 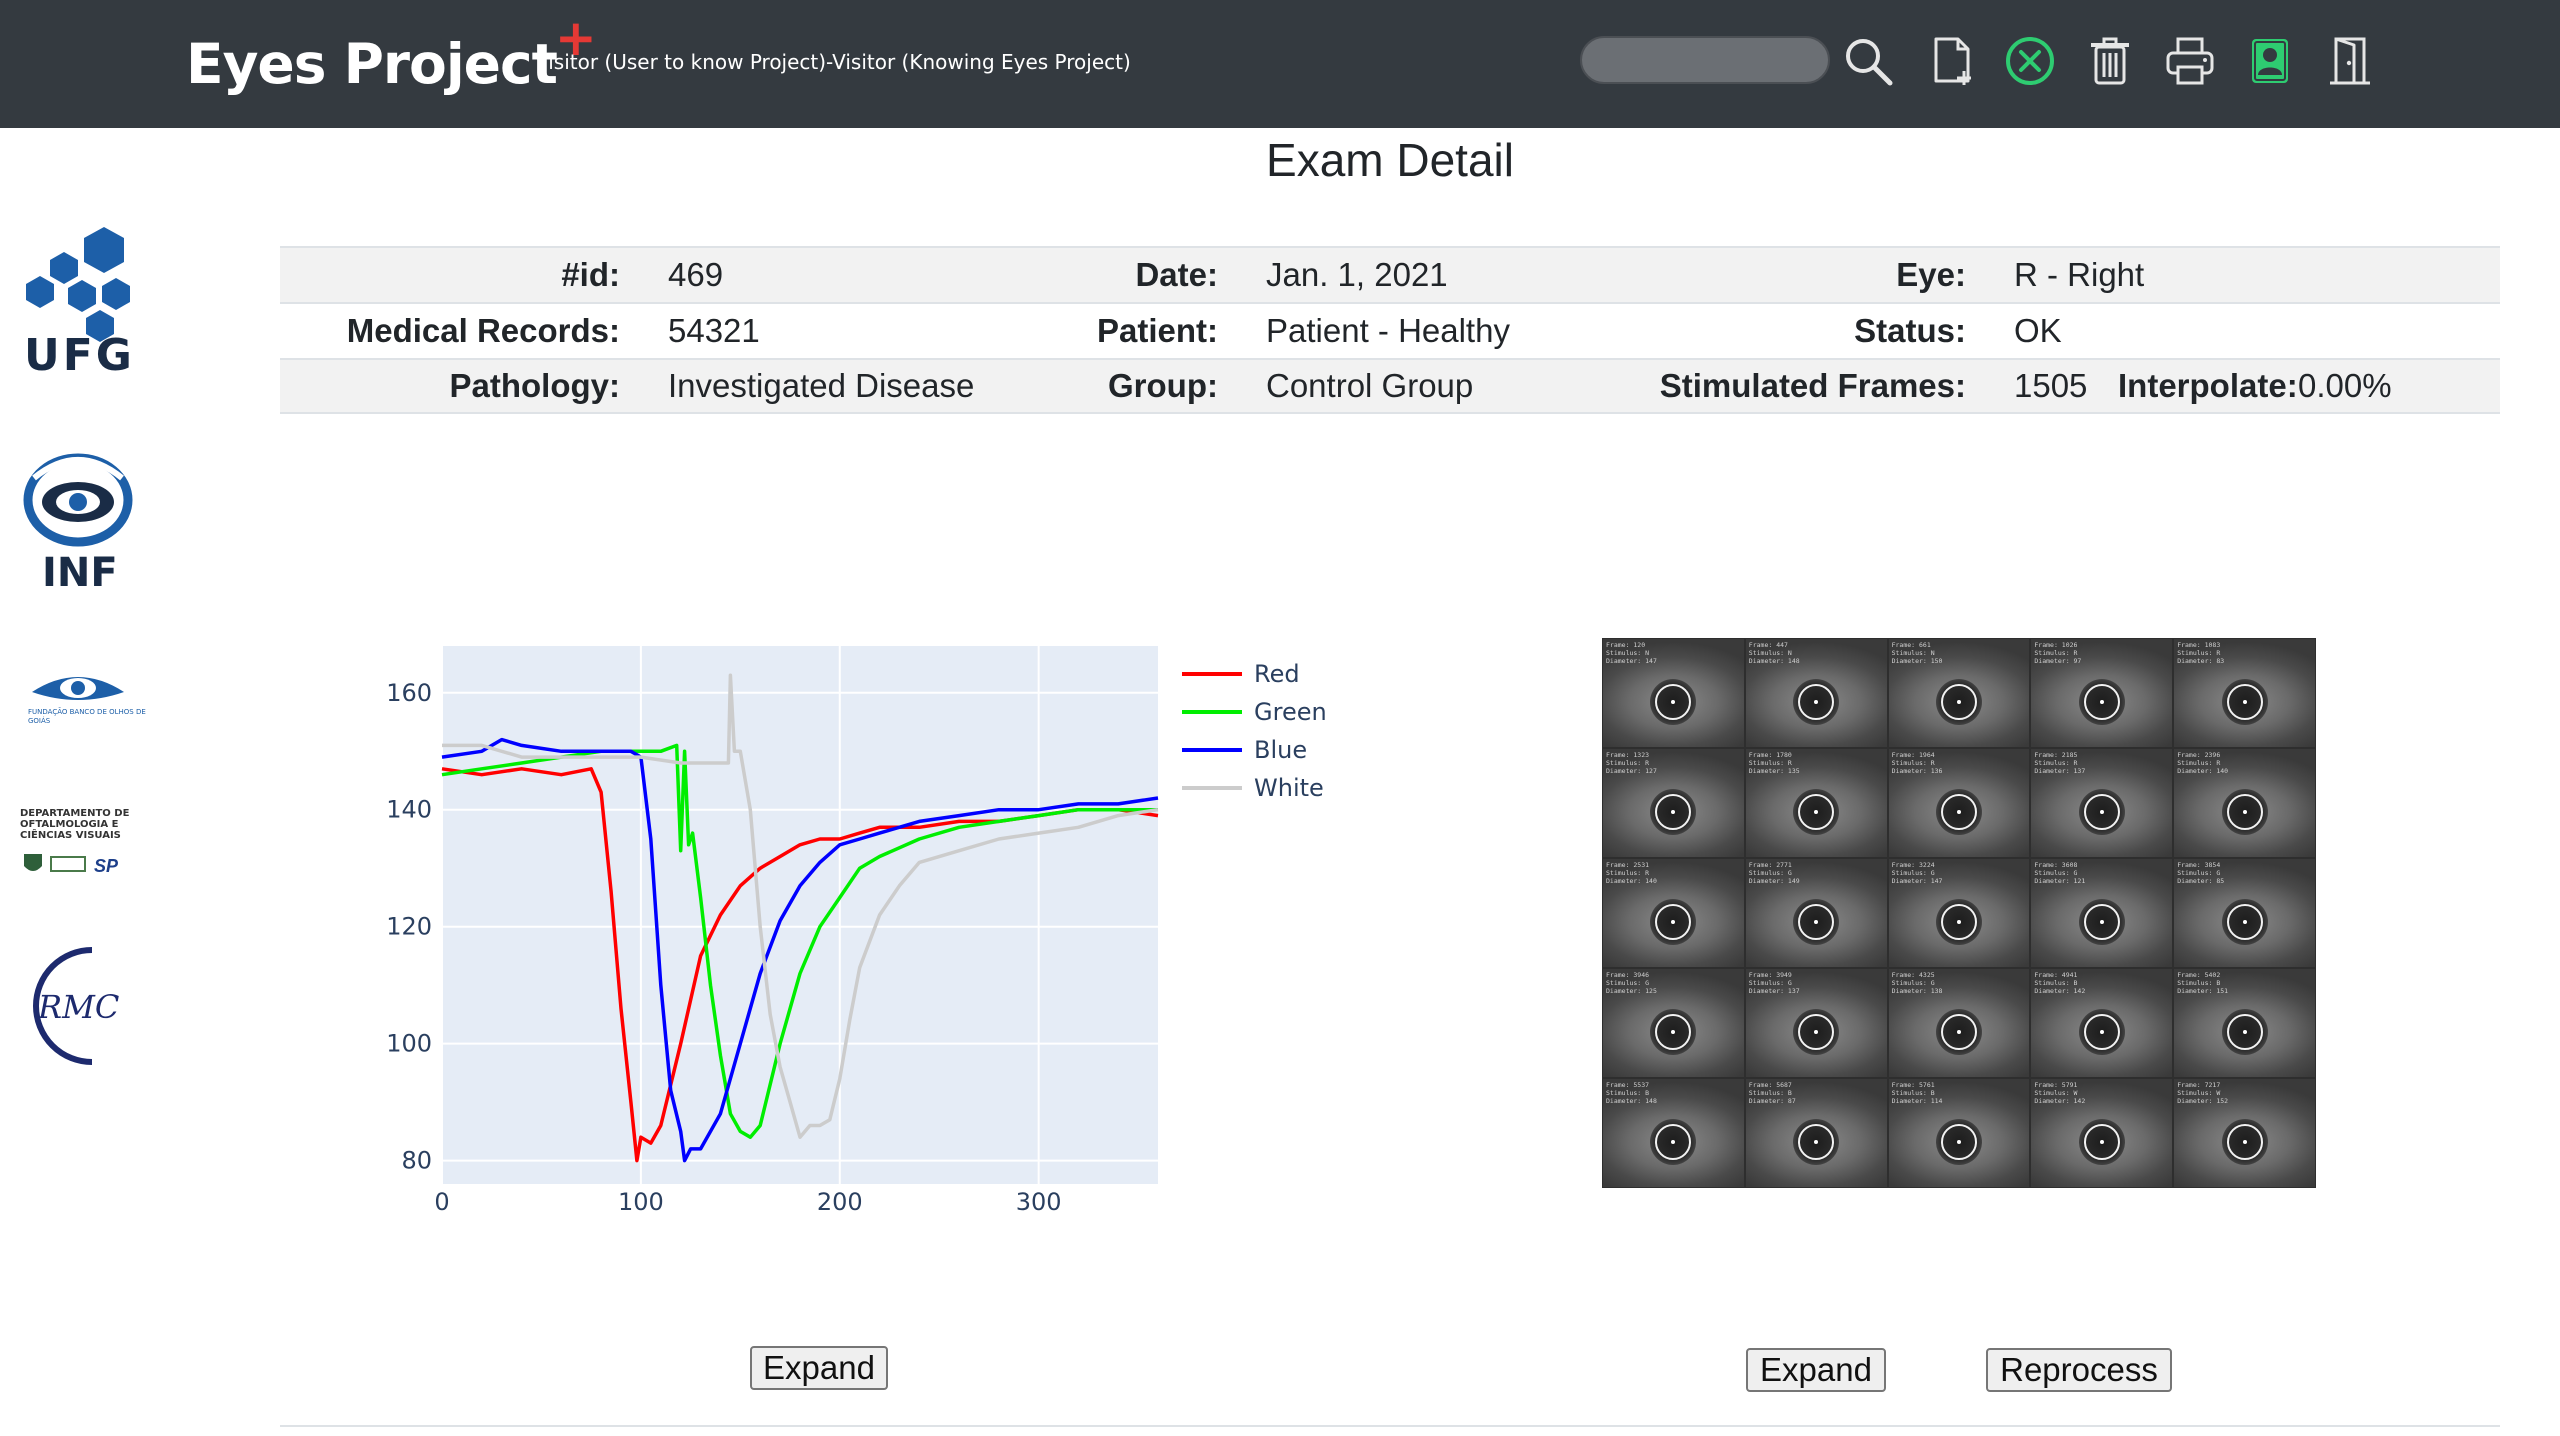 I want to click on y-tick-label: 100, so click(x=409, y=1044).